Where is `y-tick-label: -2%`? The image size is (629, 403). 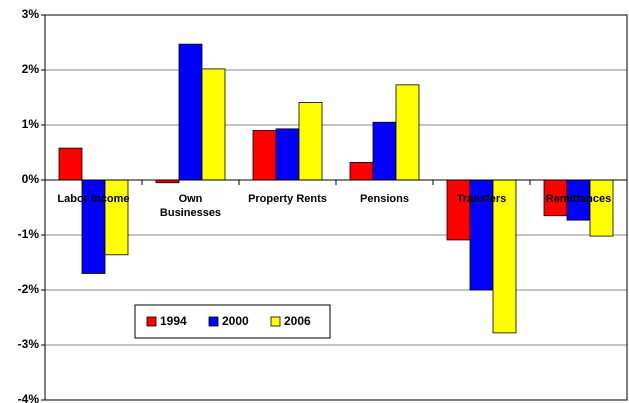
y-tick-label: -2% is located at coordinates (29, 289).